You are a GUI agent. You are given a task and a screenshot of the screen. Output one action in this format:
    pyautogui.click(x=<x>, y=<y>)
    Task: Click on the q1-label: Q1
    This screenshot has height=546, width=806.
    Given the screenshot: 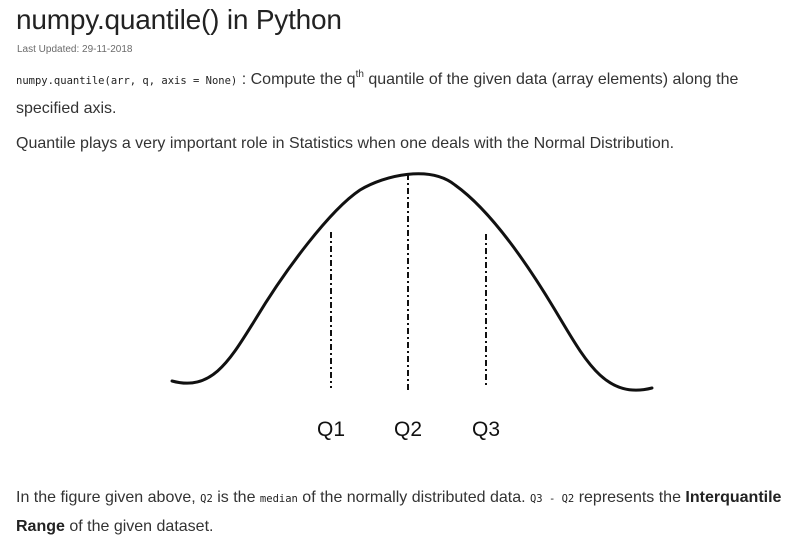 What is the action you would take?
    pyautogui.click(x=331, y=429)
    